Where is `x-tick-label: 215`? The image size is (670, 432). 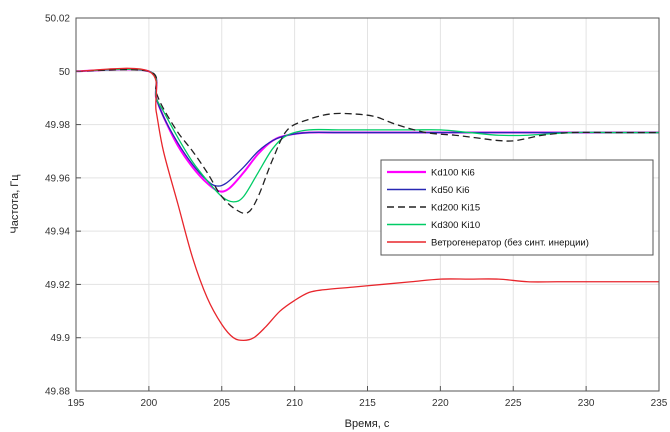 x-tick-label: 215 is located at coordinates (367, 403).